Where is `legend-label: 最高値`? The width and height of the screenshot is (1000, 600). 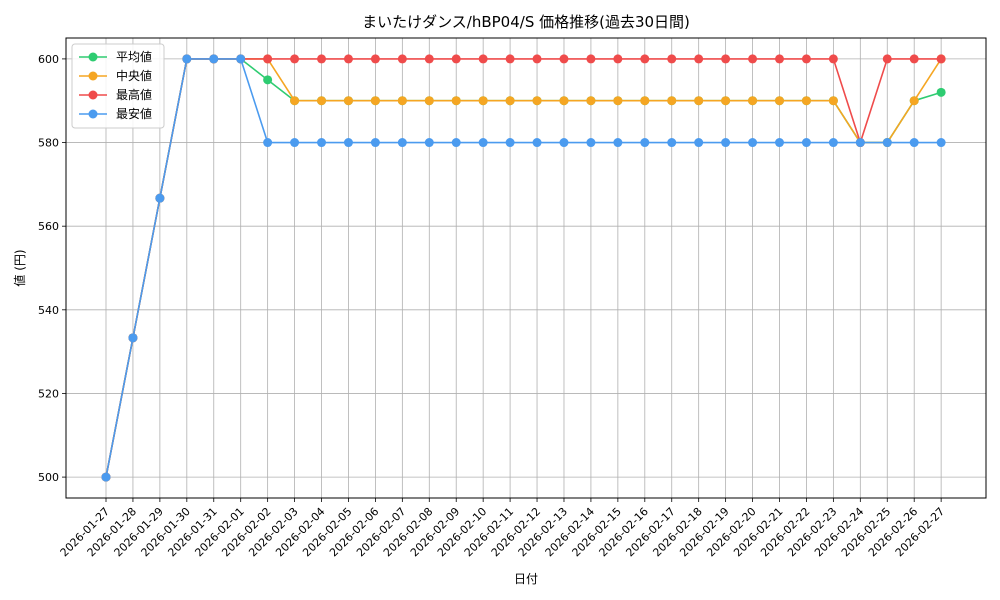
legend-label: 最高値 is located at coordinates (134, 94).